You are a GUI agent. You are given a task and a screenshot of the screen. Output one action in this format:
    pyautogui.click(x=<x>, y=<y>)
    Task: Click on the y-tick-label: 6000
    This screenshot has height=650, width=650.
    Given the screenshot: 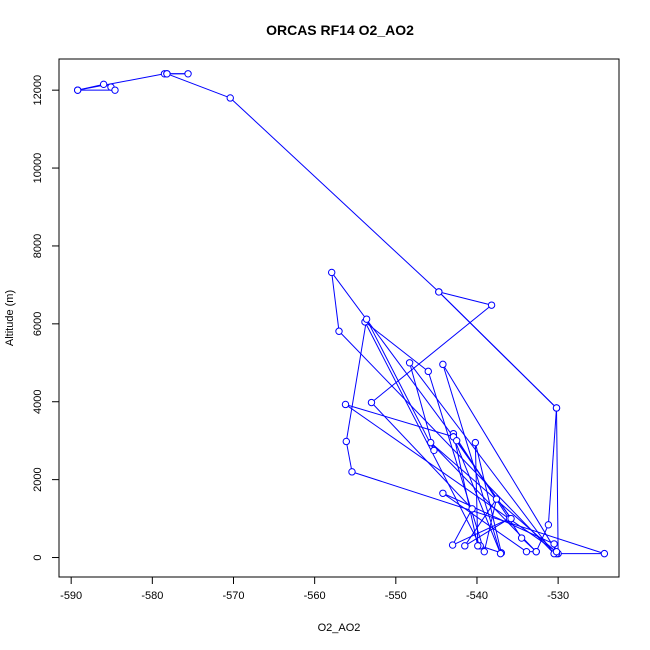 What is the action you would take?
    pyautogui.click(x=38, y=324)
    